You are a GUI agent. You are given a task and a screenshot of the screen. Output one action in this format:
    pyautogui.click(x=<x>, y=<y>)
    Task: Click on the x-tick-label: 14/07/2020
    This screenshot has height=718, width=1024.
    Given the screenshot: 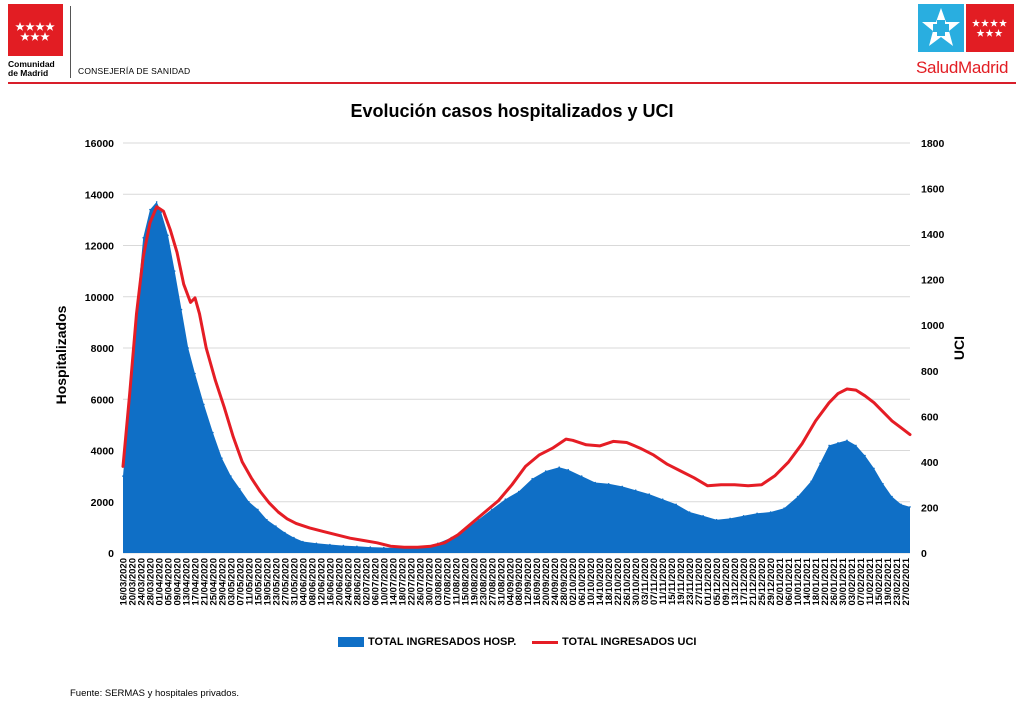 What is the action you would take?
    pyautogui.click(x=393, y=582)
    